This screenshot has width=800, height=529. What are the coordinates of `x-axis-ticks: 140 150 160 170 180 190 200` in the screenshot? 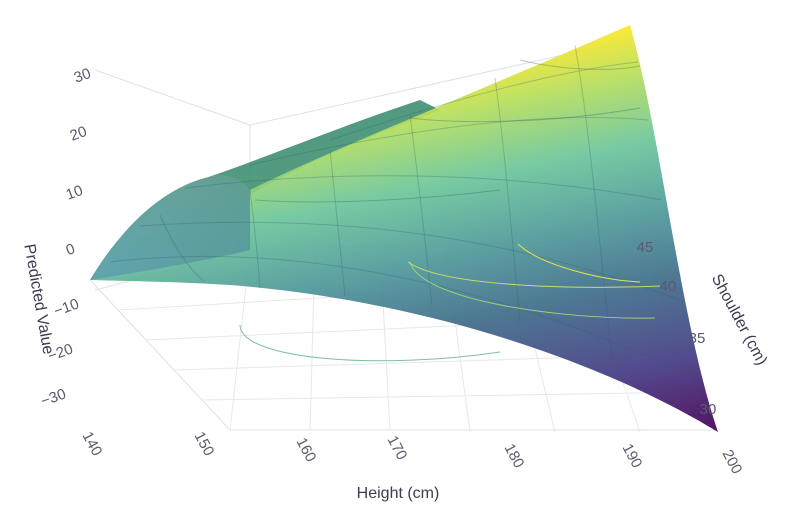 It's located at (412, 453).